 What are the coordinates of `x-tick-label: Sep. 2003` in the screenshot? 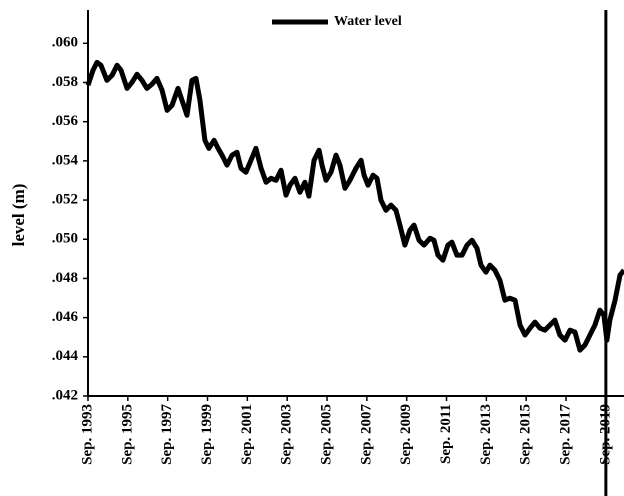 It's located at (287, 434).